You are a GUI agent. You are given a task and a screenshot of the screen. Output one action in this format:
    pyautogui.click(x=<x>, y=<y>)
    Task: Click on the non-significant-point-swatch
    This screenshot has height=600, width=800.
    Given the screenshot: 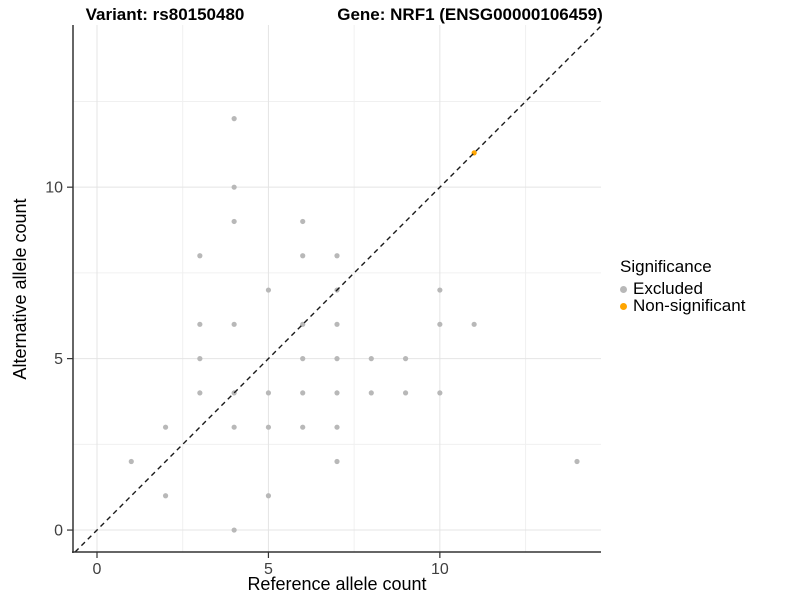 What is the action you would take?
    pyautogui.click(x=623, y=306)
    